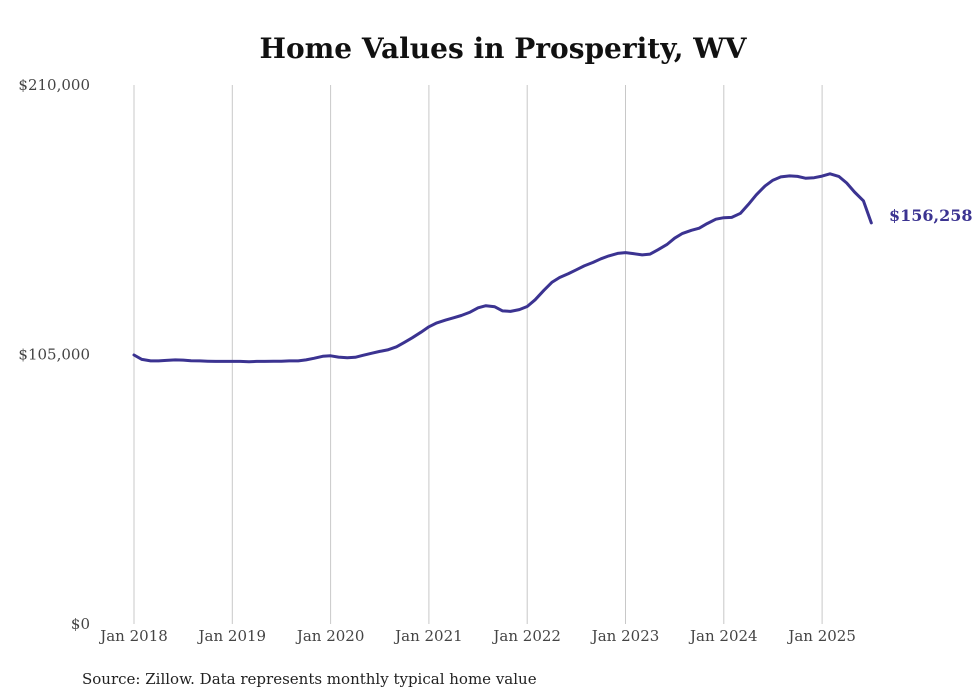 Image resolution: width=980 pixels, height=699 pixels. What do you see at coordinates (133, 636) in the screenshot?
I see `x-tick-label: Jan 2018` at bounding box center [133, 636].